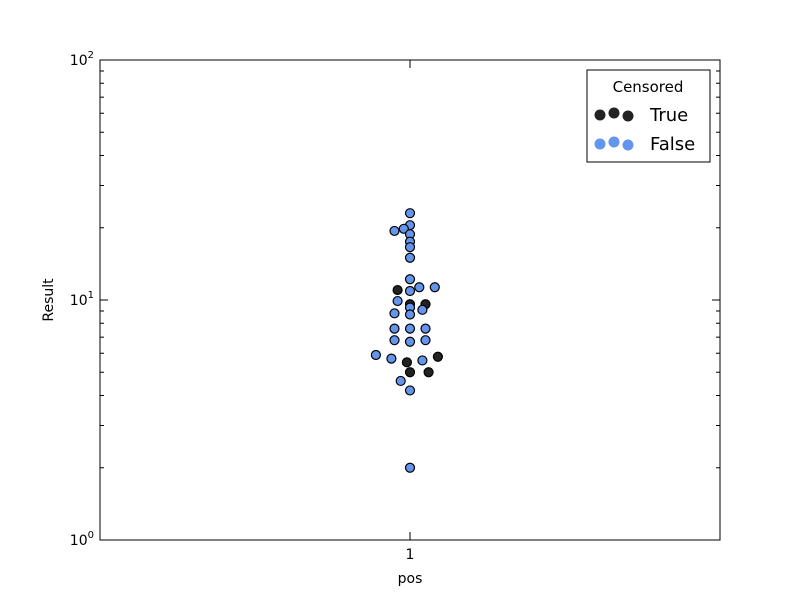 Image resolution: width=800 pixels, height=600 pixels. Describe the element at coordinates (648, 87) in the screenshot. I see `legend-title: Censored` at that location.